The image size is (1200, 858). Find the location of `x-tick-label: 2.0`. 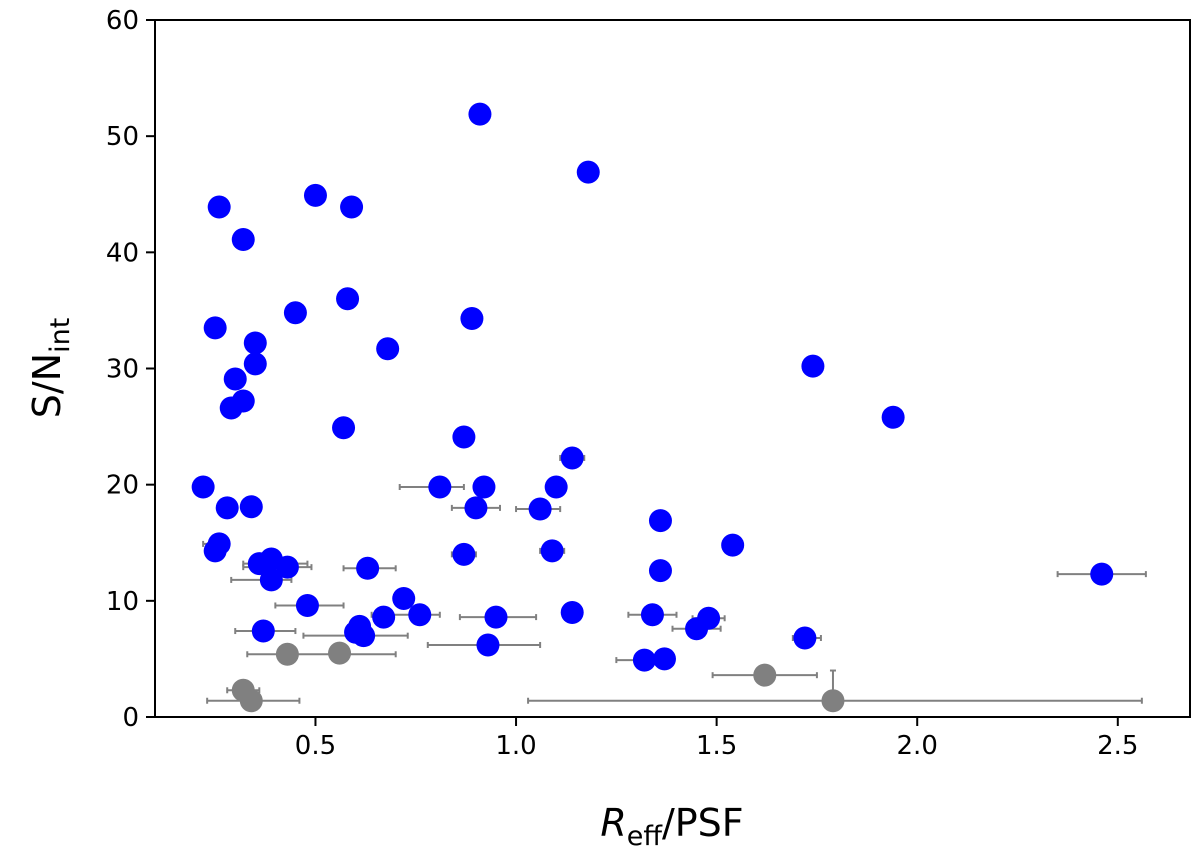

x-tick-label: 2.0 is located at coordinates (917, 746).